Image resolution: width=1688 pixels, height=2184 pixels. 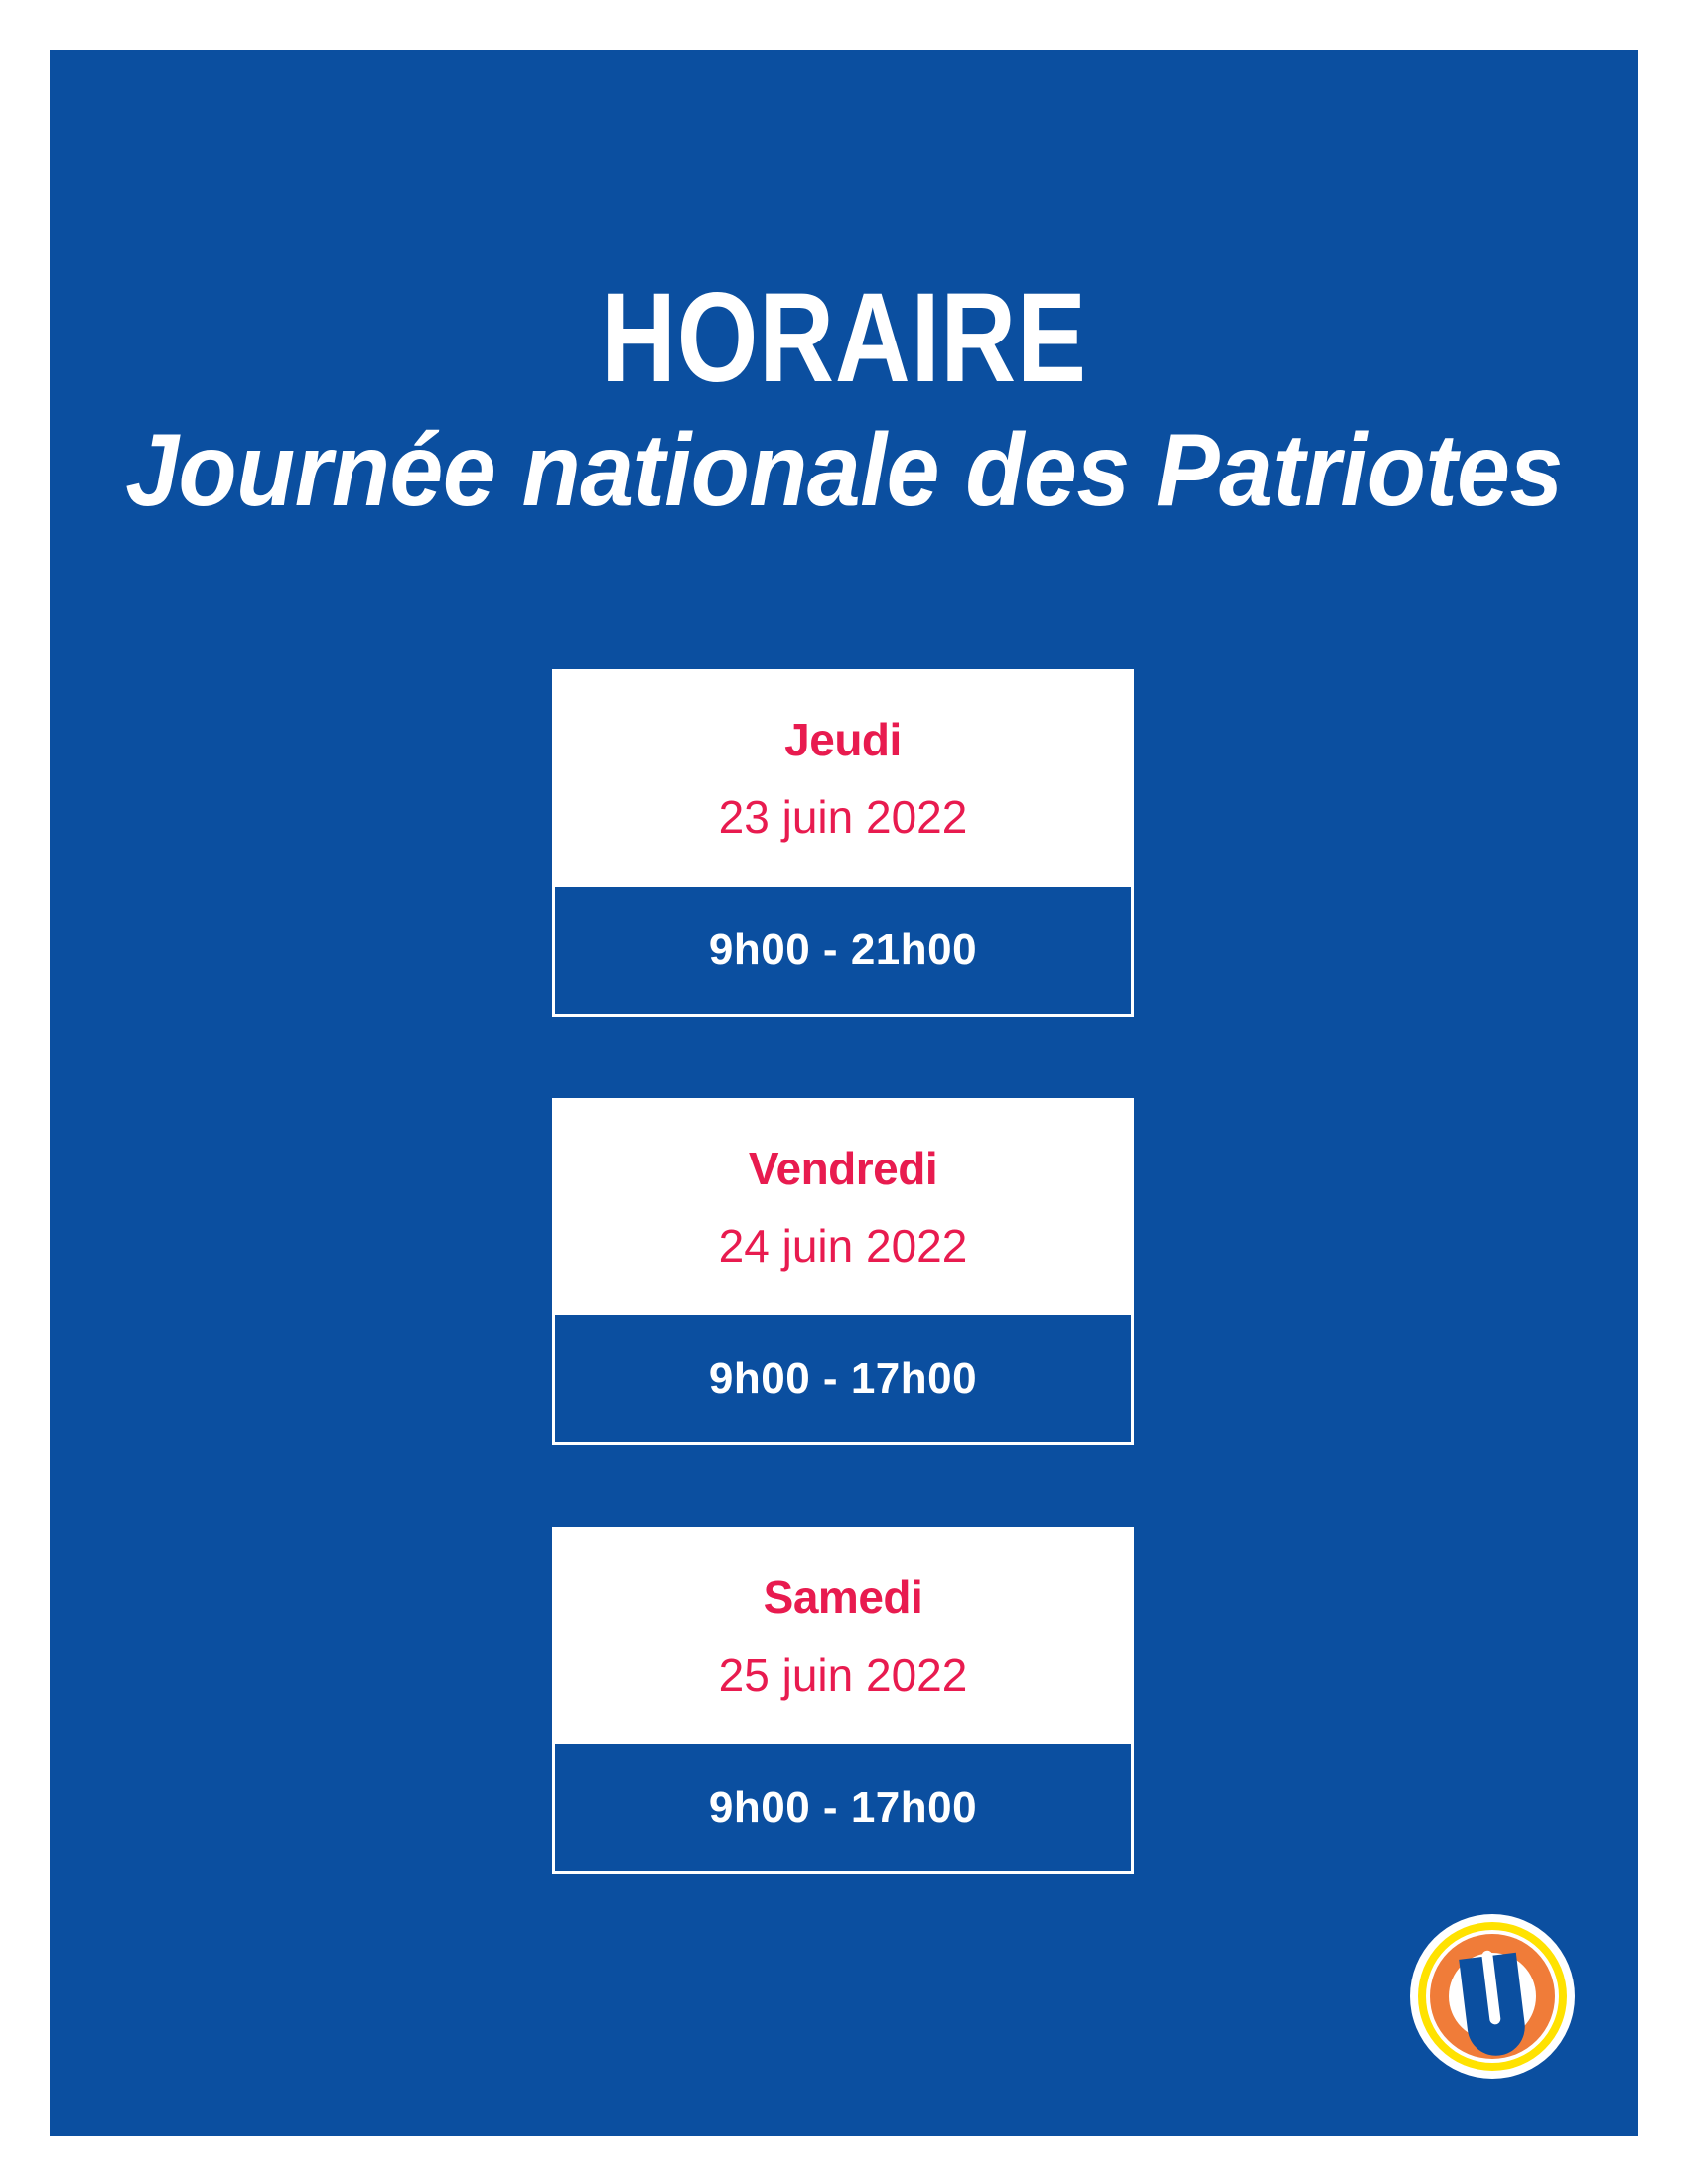 What do you see at coordinates (844, 338) in the screenshot?
I see `page-title: HORAIRE` at bounding box center [844, 338].